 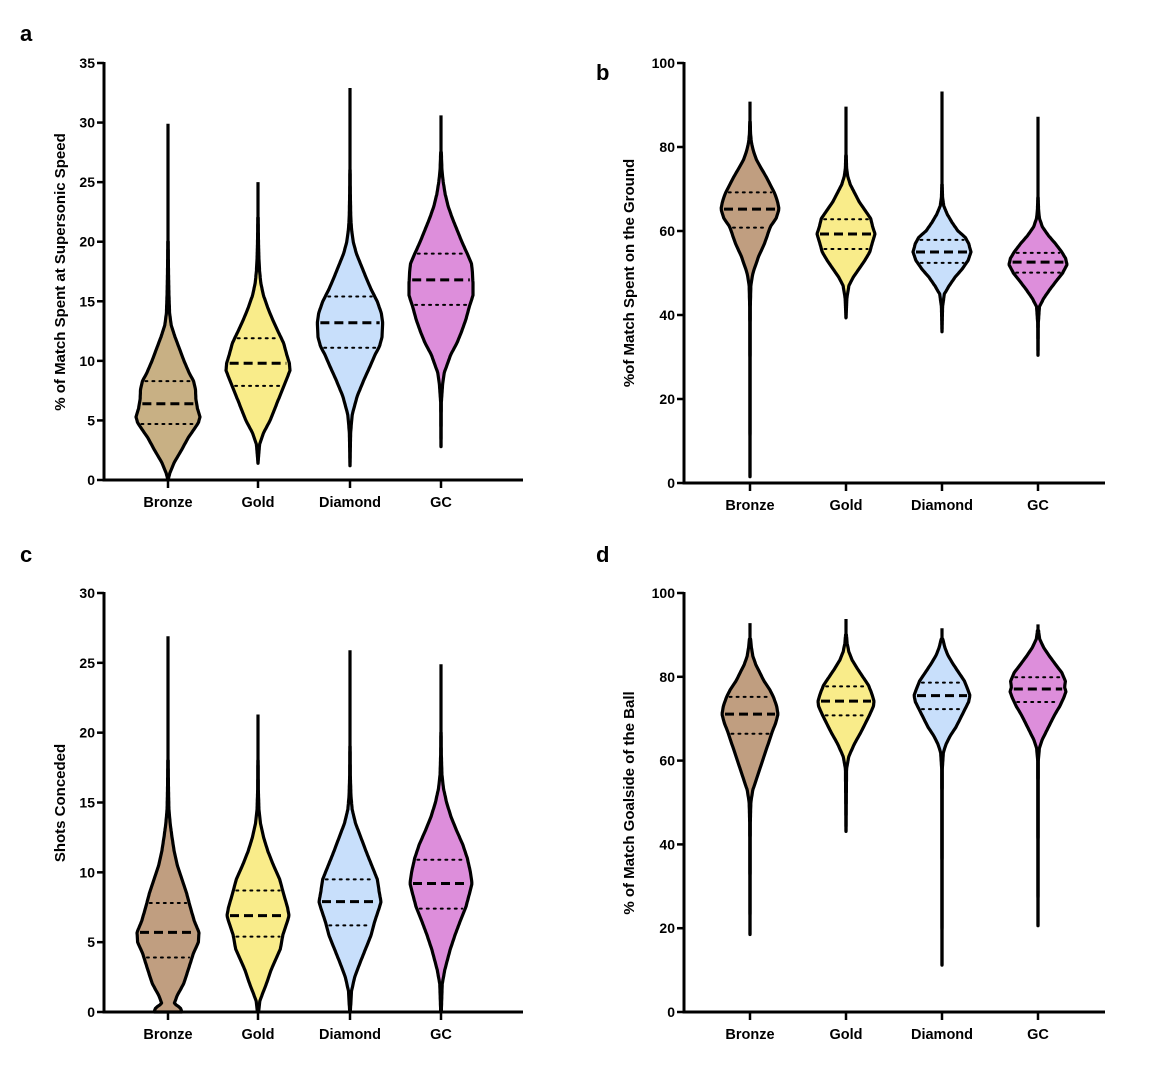 What do you see at coordinates (26, 554) in the screenshot?
I see `panel-label-c: c` at bounding box center [26, 554].